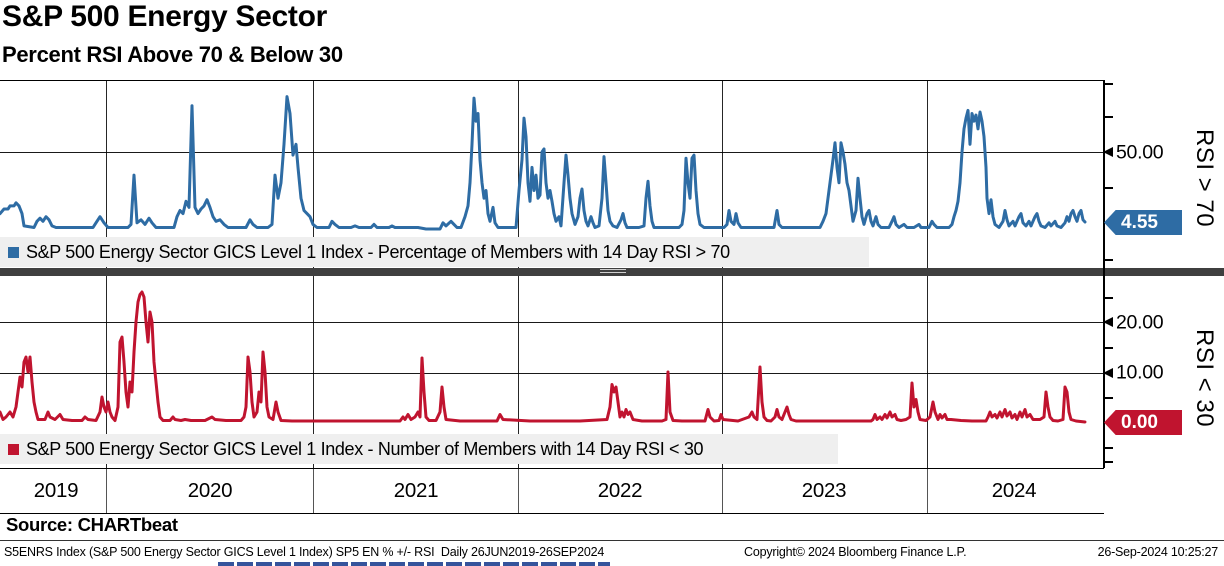 This screenshot has width=1224, height=566. I want to click on bottom-axis-title: RSI < 30, so click(1204, 378).